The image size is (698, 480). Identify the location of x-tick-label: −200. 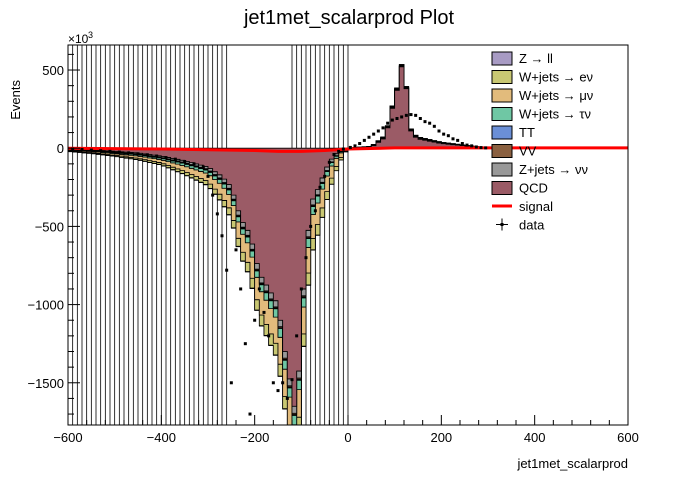
(254, 437).